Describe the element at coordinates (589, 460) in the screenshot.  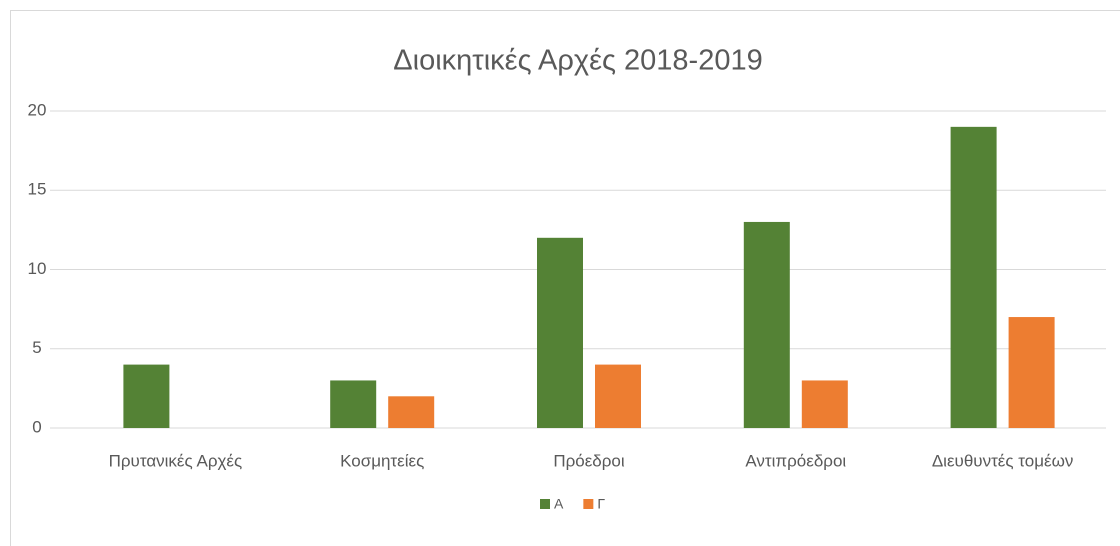
I see `x-tick-label: Πρόεδροι` at that location.